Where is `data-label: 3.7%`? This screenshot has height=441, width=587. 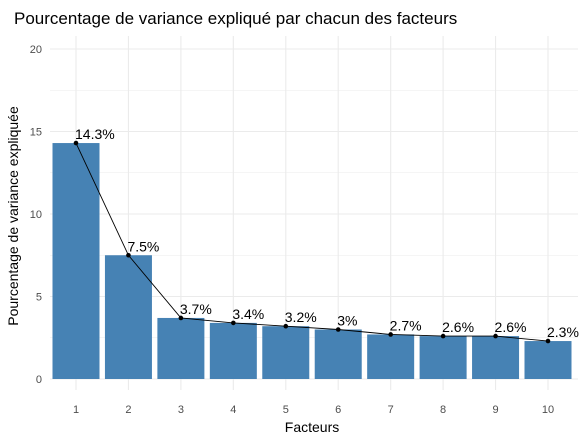
data-label: 3.7% is located at coordinates (196, 309).